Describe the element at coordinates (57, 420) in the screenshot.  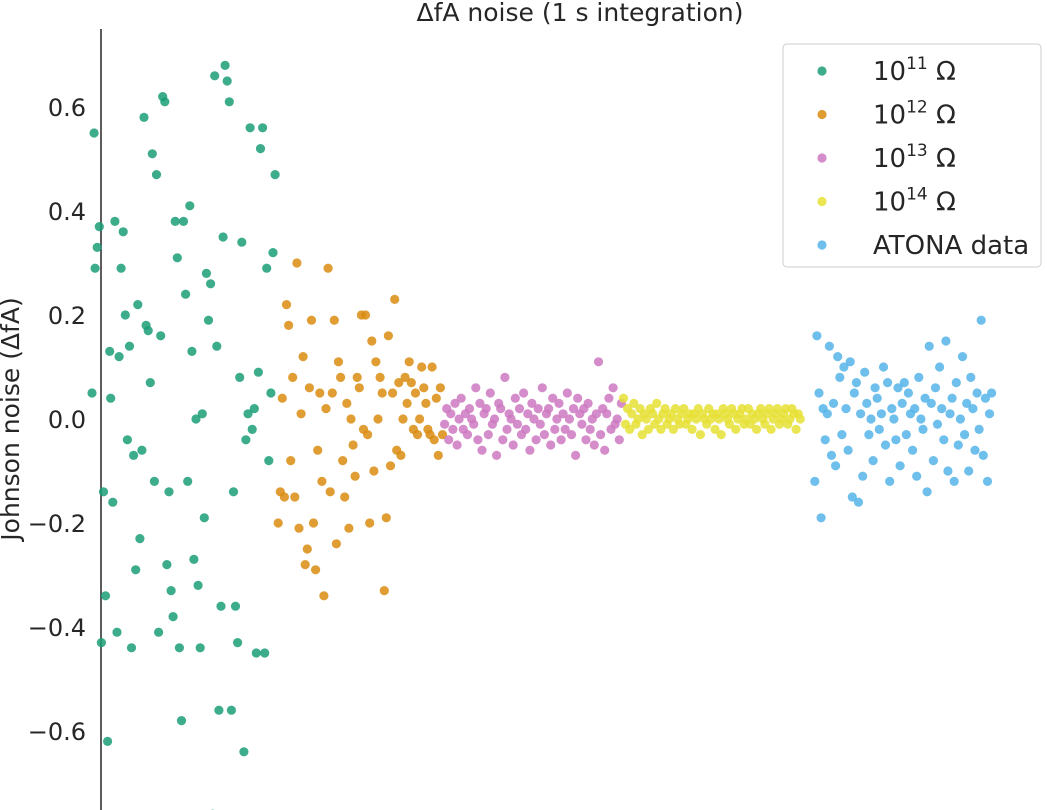
I see `y-tick-labels: −0.6 −0.4 −0.2 0.0 0.2 0.4 0.6` at that location.